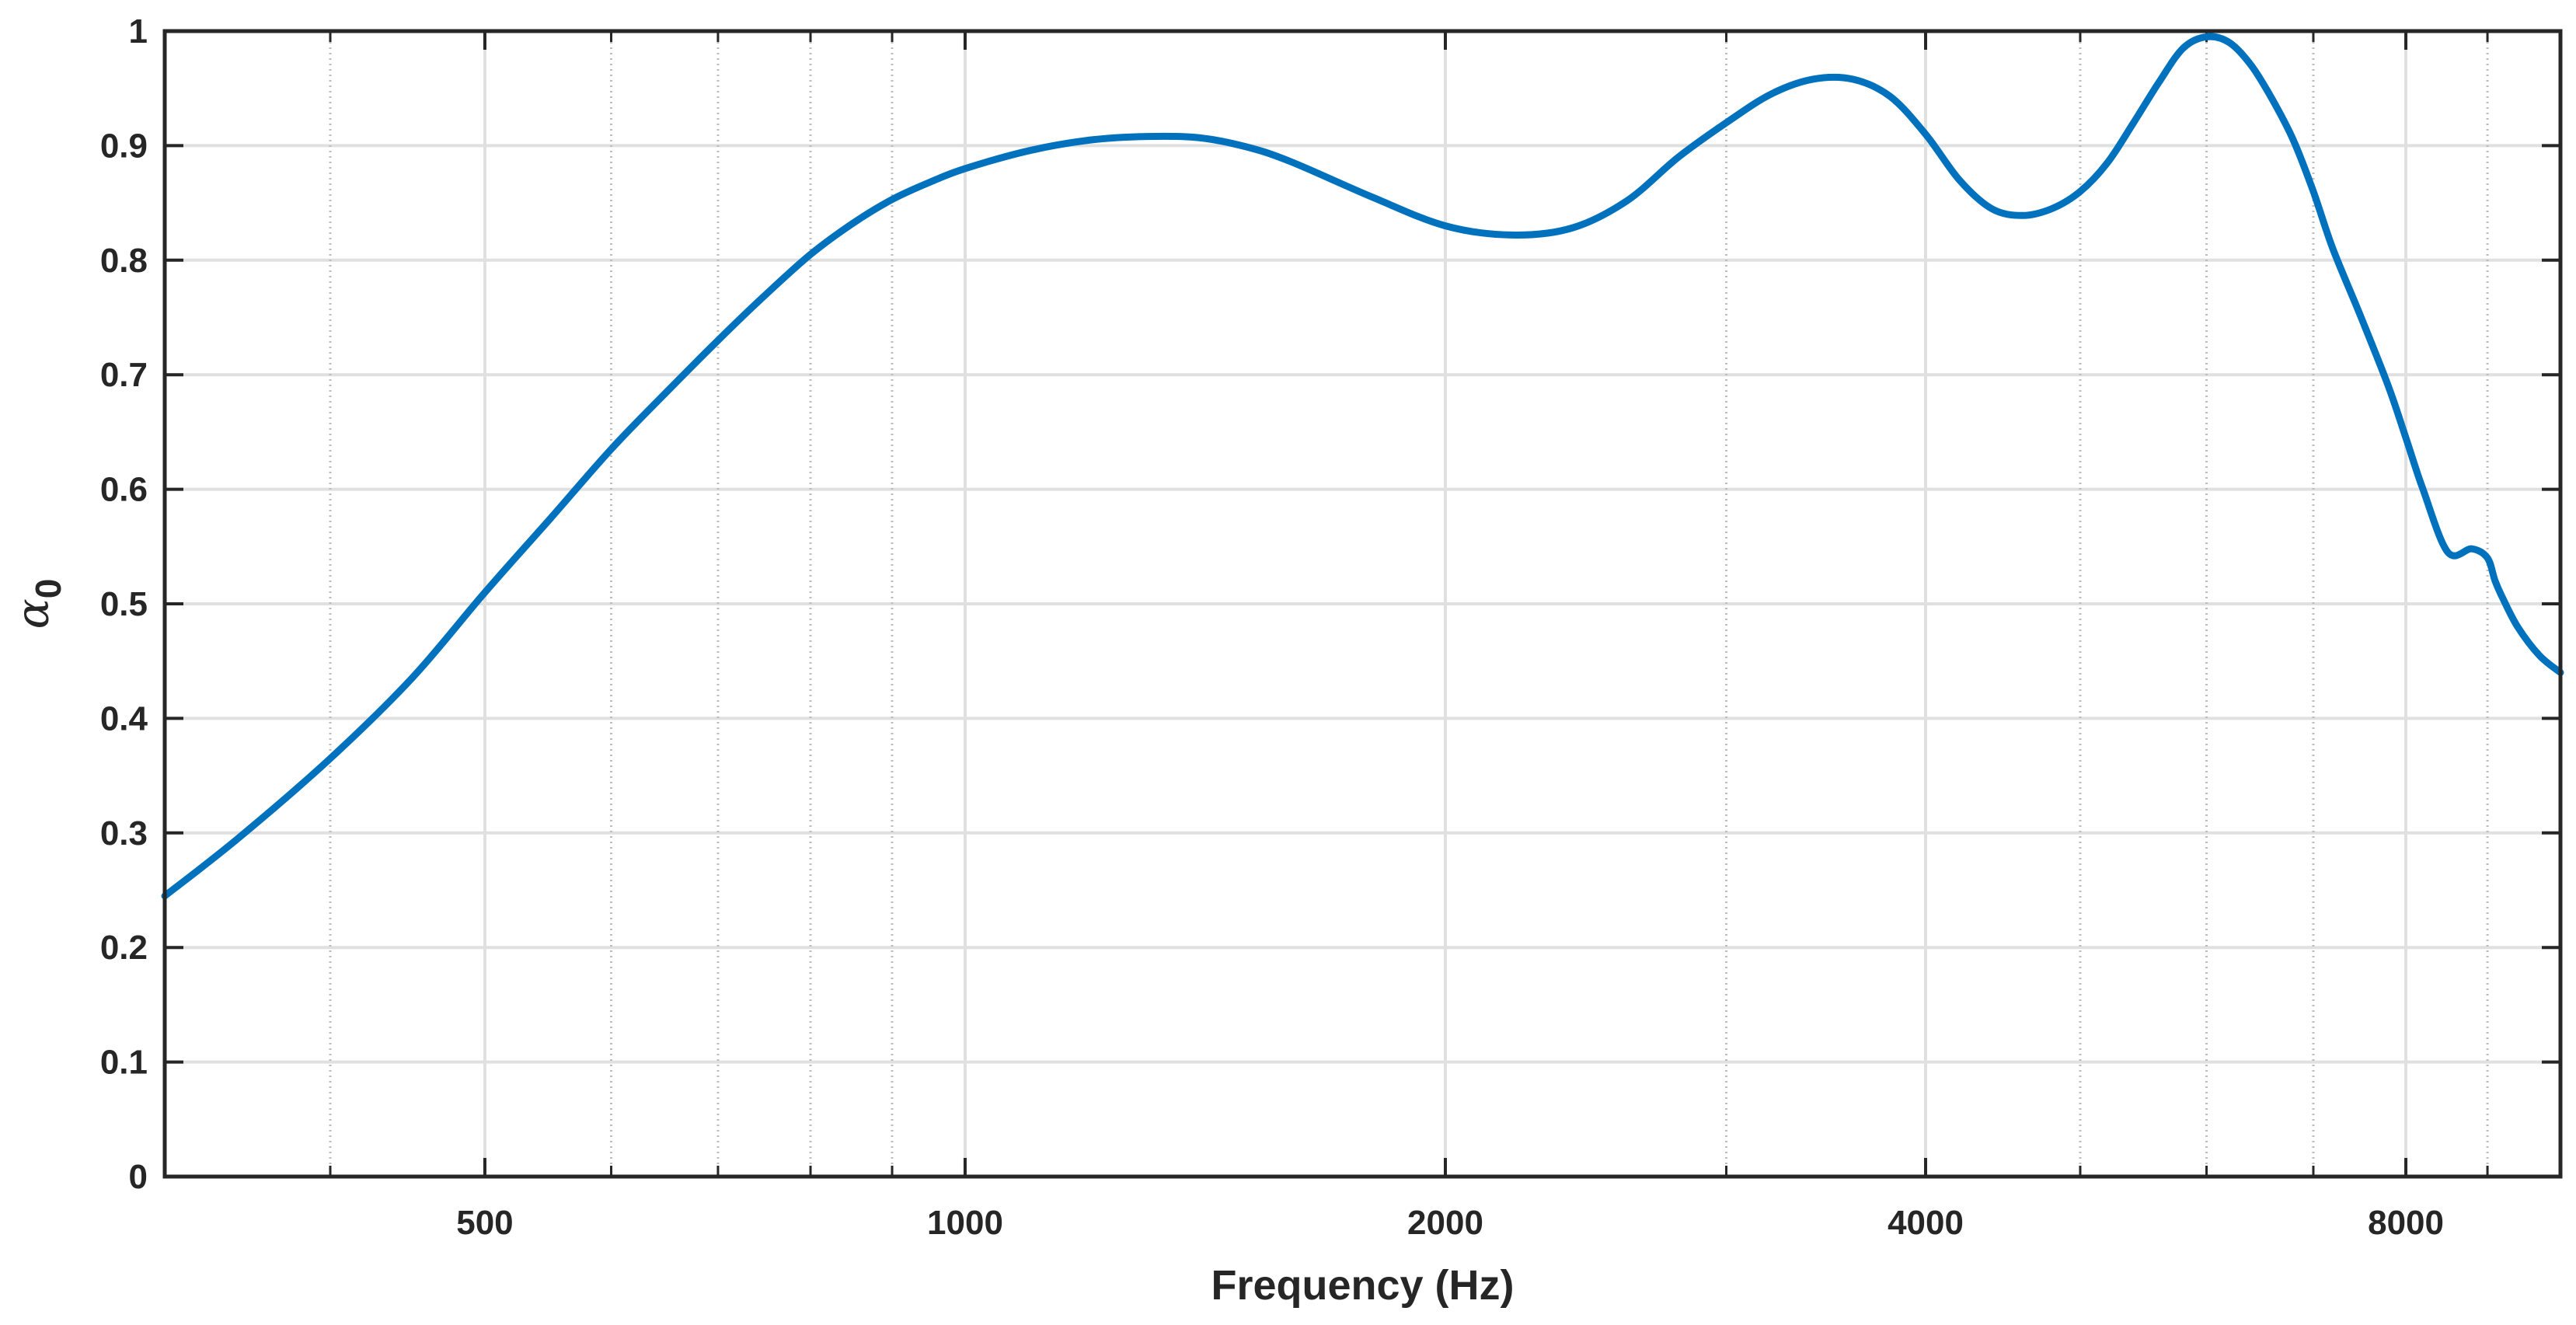  Describe the element at coordinates (484, 1223) in the screenshot. I see `x-tick-label: 500` at that location.